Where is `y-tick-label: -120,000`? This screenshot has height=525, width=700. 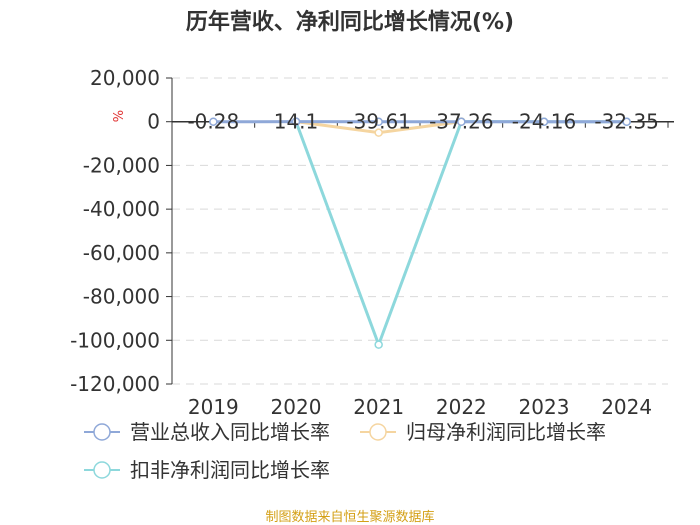
y-tick-label: -120,000 is located at coordinates (115, 384).